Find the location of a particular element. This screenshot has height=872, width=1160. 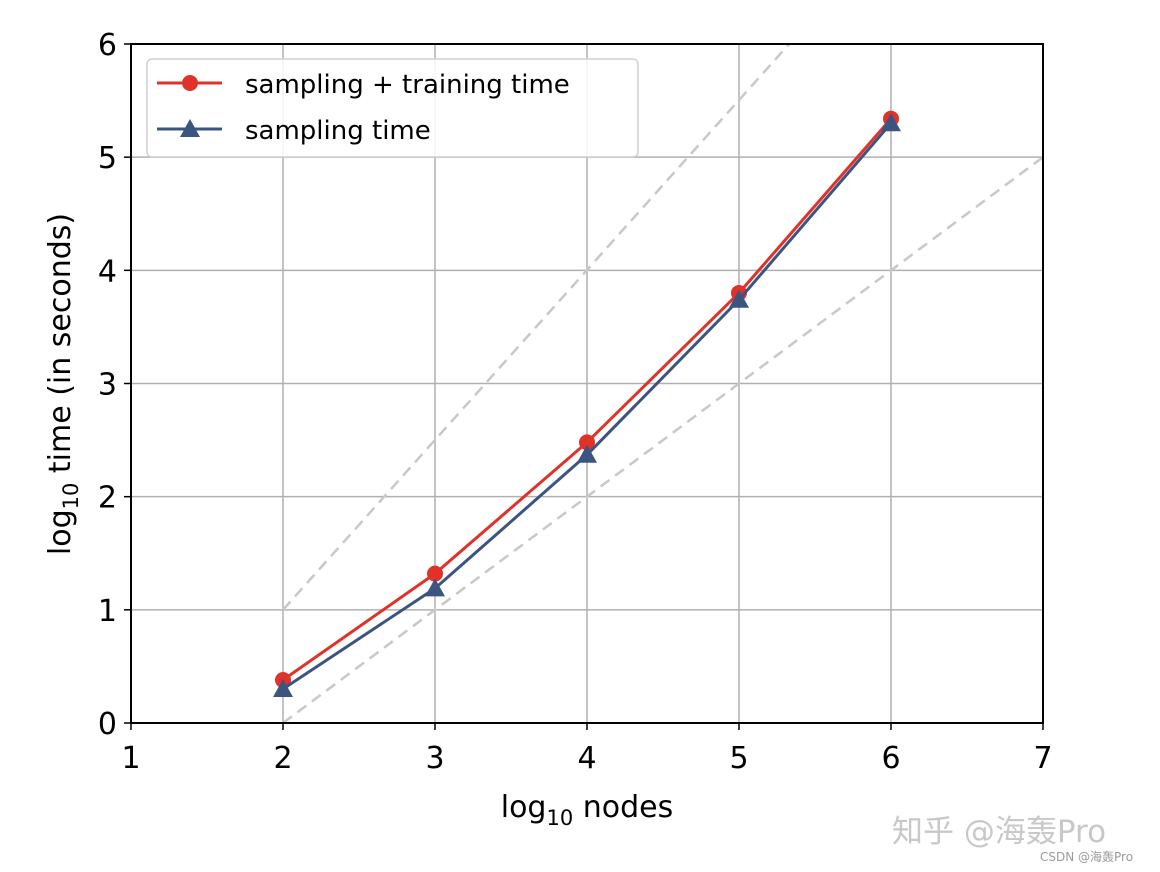

x-axis-label: log10 nodes is located at coordinates (587, 810).